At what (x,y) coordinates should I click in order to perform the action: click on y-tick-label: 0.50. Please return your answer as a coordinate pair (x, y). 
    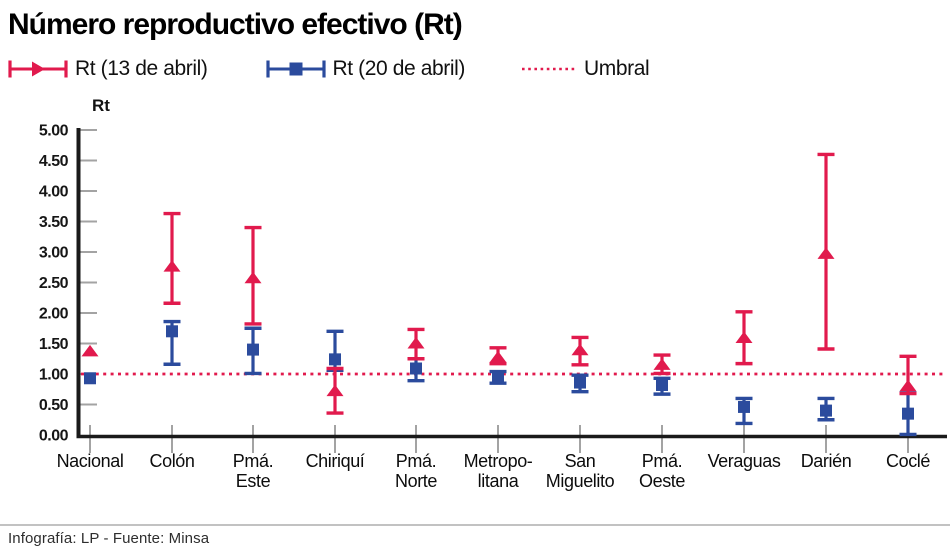
    Looking at the image, I should click on (54, 405).